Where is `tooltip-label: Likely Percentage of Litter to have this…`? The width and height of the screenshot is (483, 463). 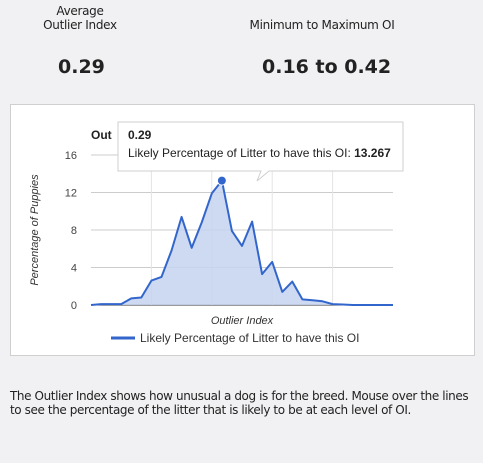 tooltip-label: Likely Percentage of Litter to have this… is located at coordinates (259, 153).